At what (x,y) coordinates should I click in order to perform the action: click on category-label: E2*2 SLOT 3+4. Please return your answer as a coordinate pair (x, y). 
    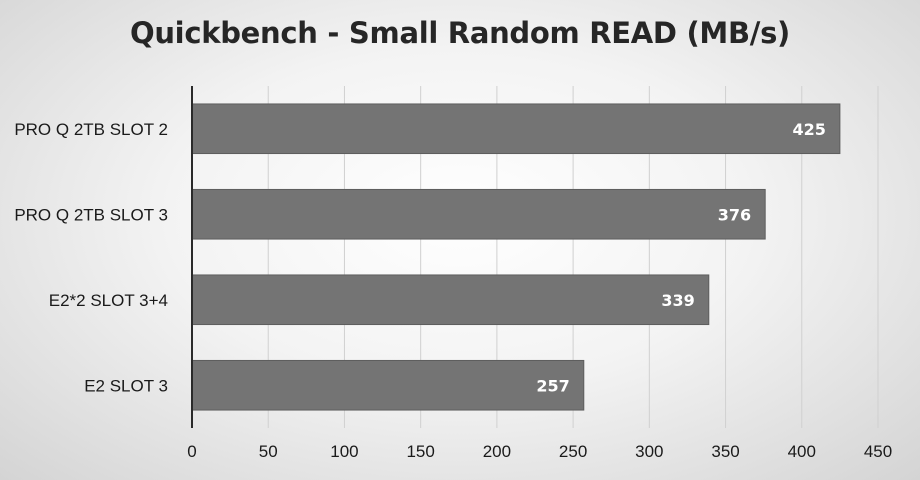
    Looking at the image, I should click on (108, 300).